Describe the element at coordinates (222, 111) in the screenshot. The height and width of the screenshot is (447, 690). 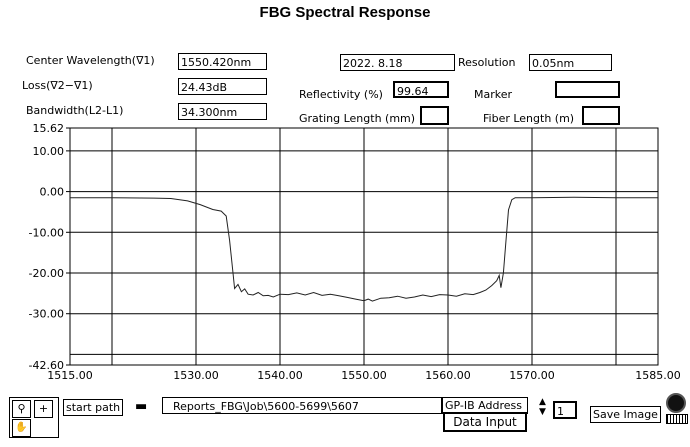
I see `bandwidth-field: 34.300nm` at that location.